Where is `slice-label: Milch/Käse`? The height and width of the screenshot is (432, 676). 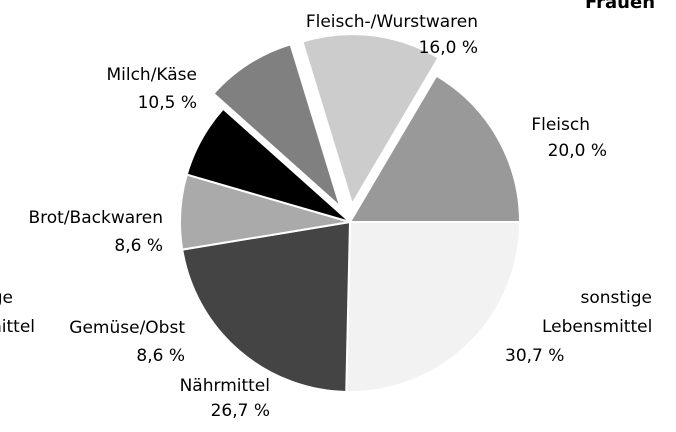 slice-label: Milch/Käse is located at coordinates (151, 75).